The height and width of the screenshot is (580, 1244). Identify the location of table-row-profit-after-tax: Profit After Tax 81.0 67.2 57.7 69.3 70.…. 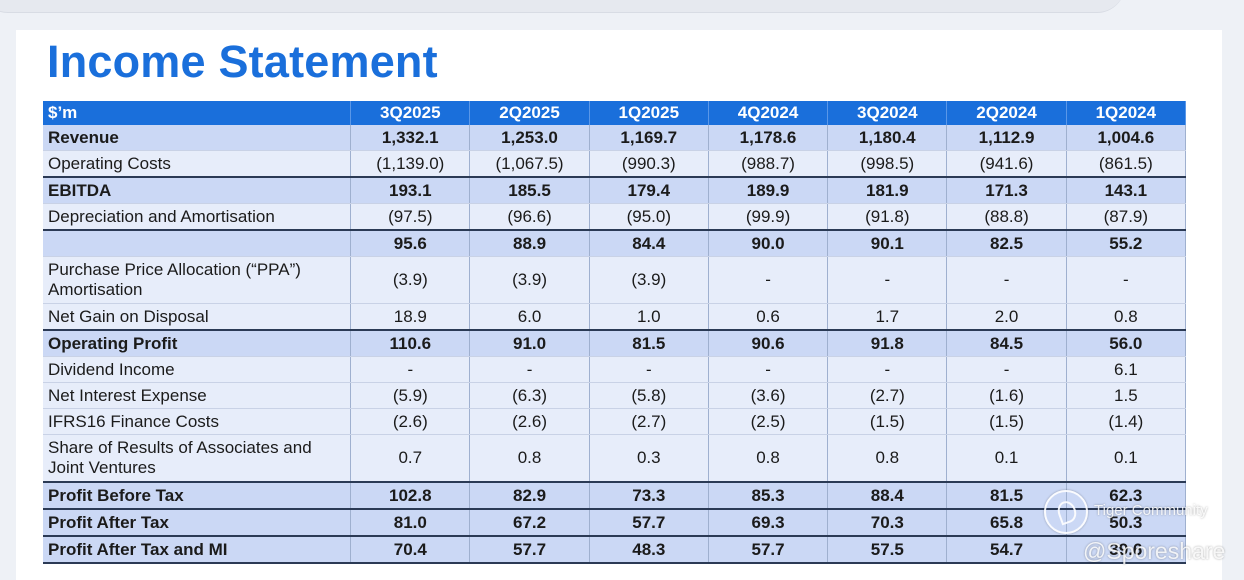
(615, 522).